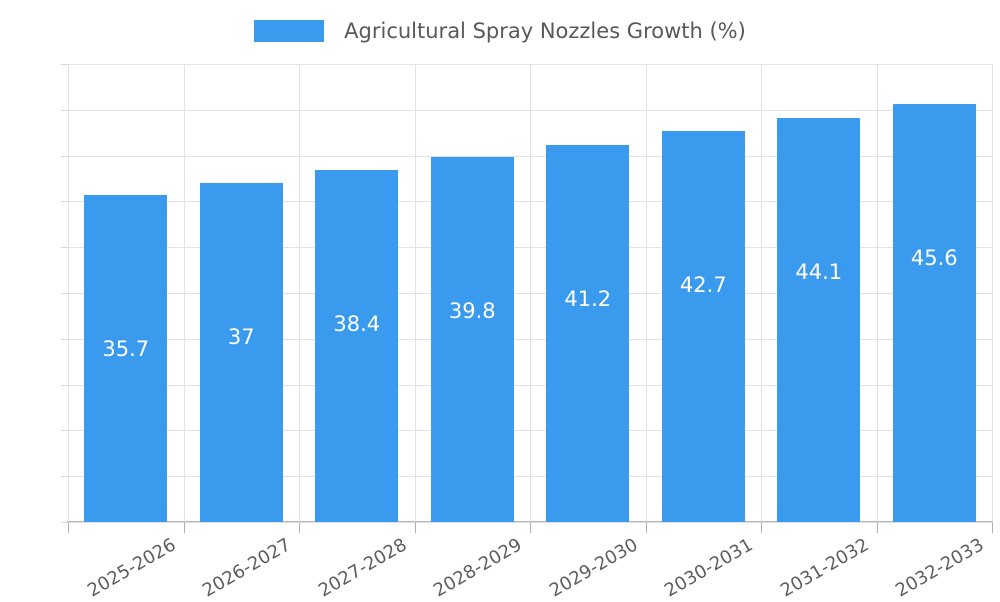  Describe the element at coordinates (703, 326) in the screenshot. I see `bar: 42.7` at that location.